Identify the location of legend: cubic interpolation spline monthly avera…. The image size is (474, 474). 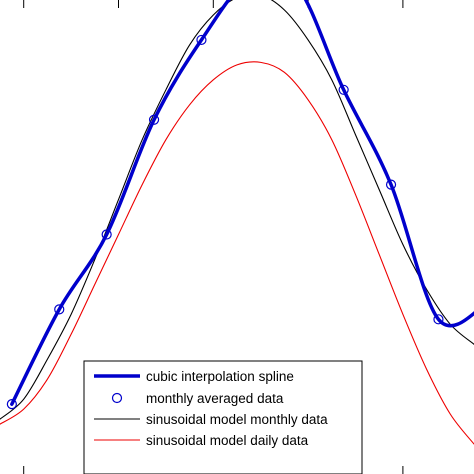
(223, 417).